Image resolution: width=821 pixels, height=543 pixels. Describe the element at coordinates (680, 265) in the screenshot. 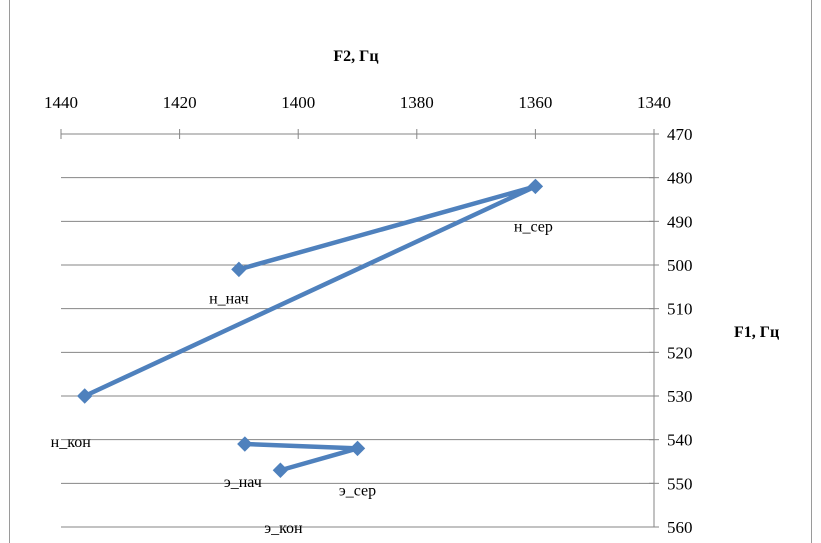

I see `y-tick-label: 500` at that location.